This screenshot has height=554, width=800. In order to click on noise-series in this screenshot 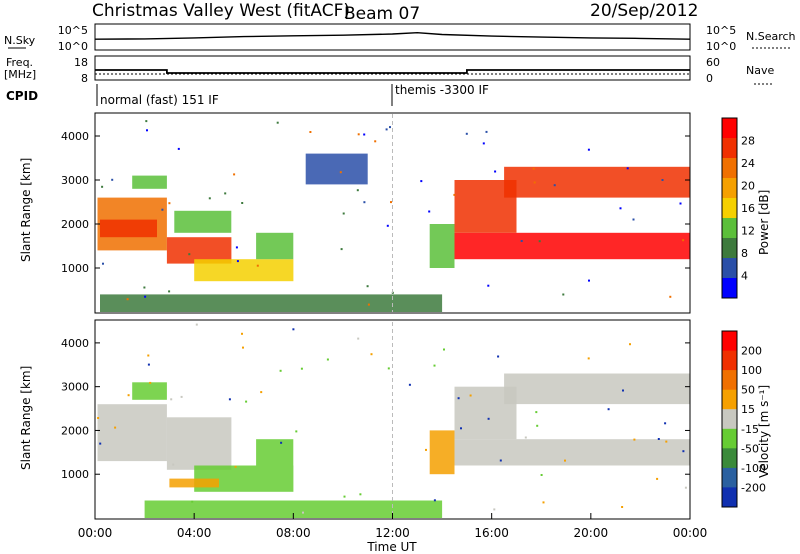, I will do `click(392, 35)`.